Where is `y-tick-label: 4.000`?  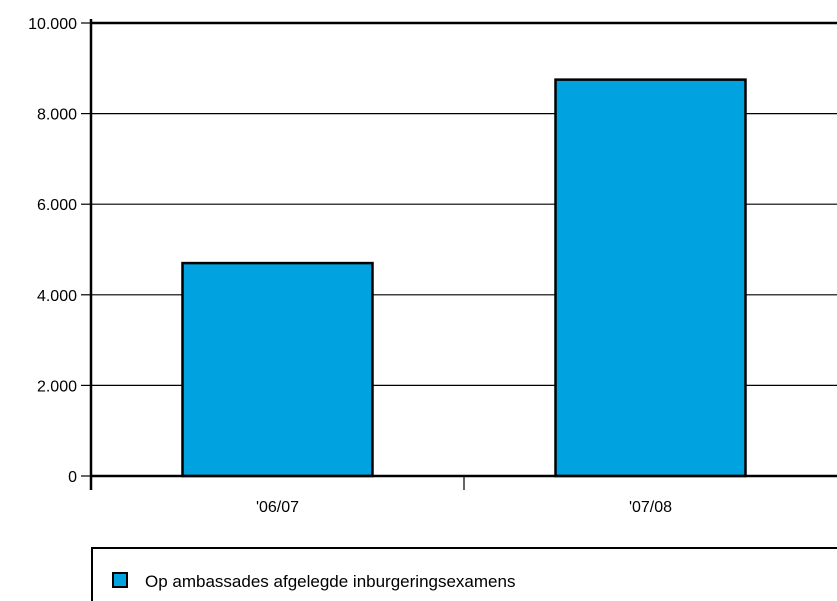
y-tick-label: 4.000 is located at coordinates (57, 296).